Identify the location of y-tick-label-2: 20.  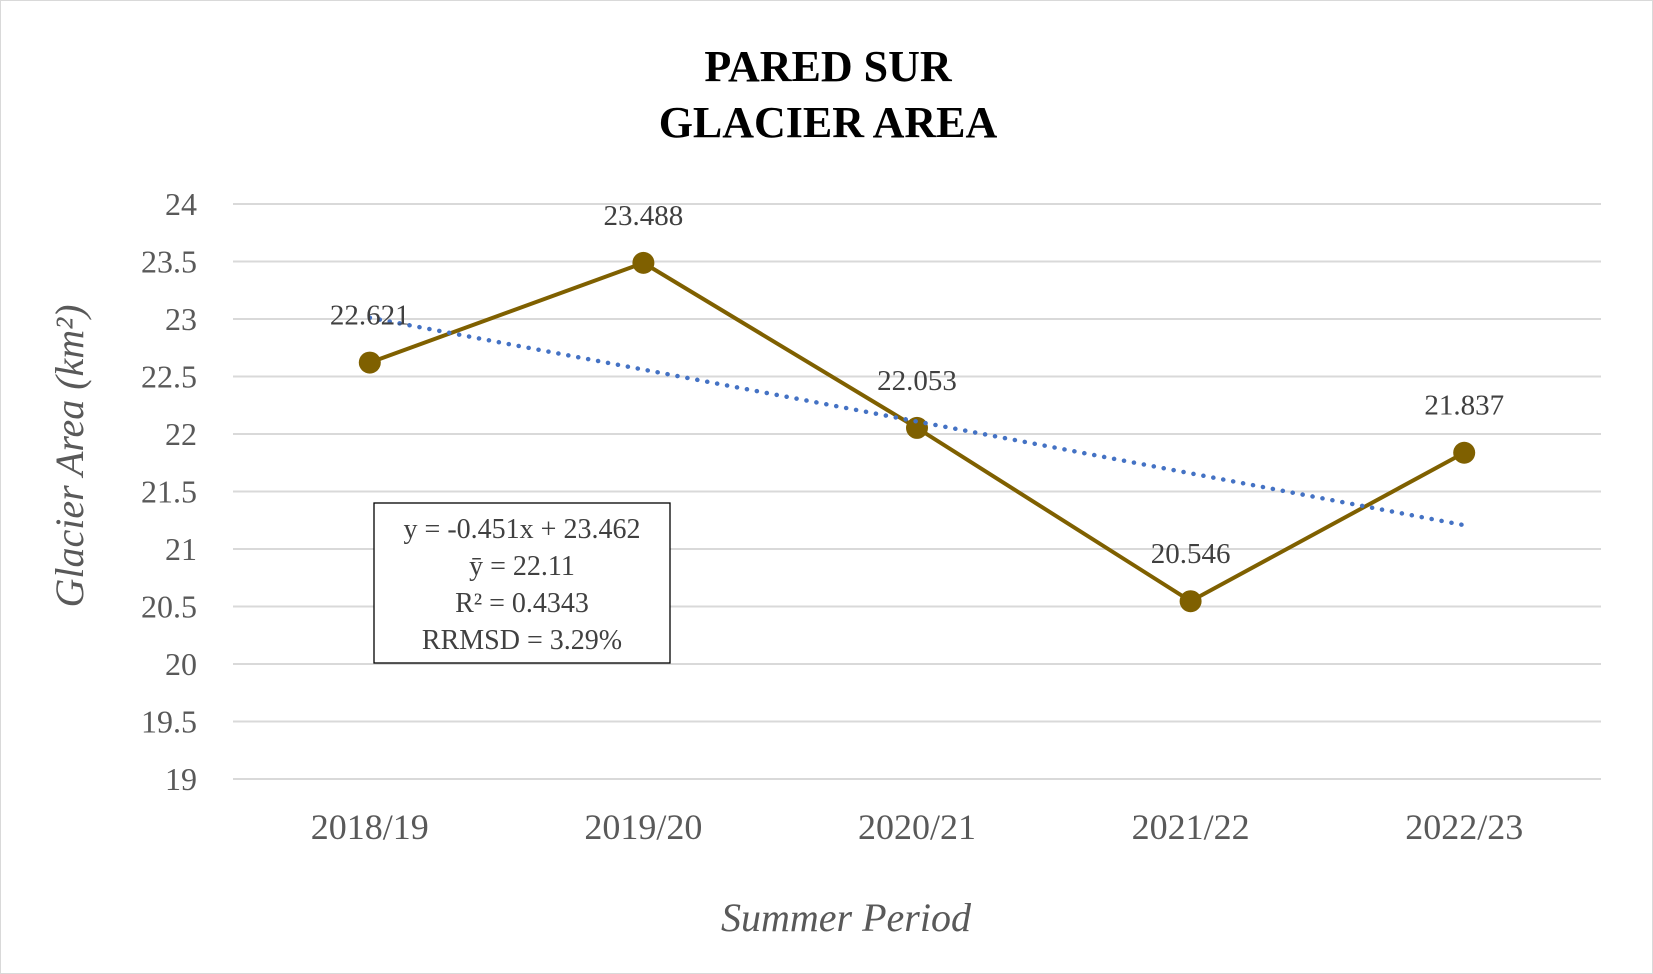
(181, 664).